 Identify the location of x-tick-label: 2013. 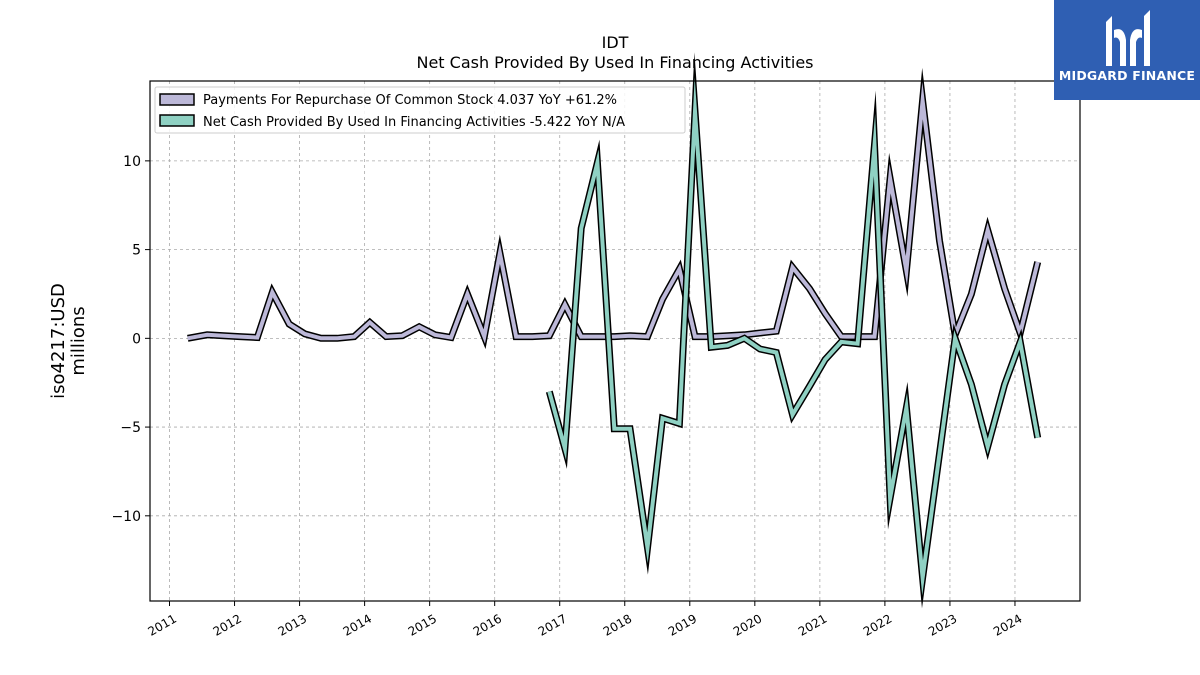
(292, 624).